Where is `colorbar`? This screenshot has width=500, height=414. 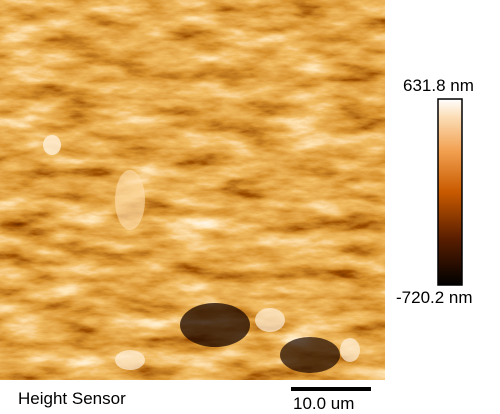
colorbar is located at coordinates (450, 192).